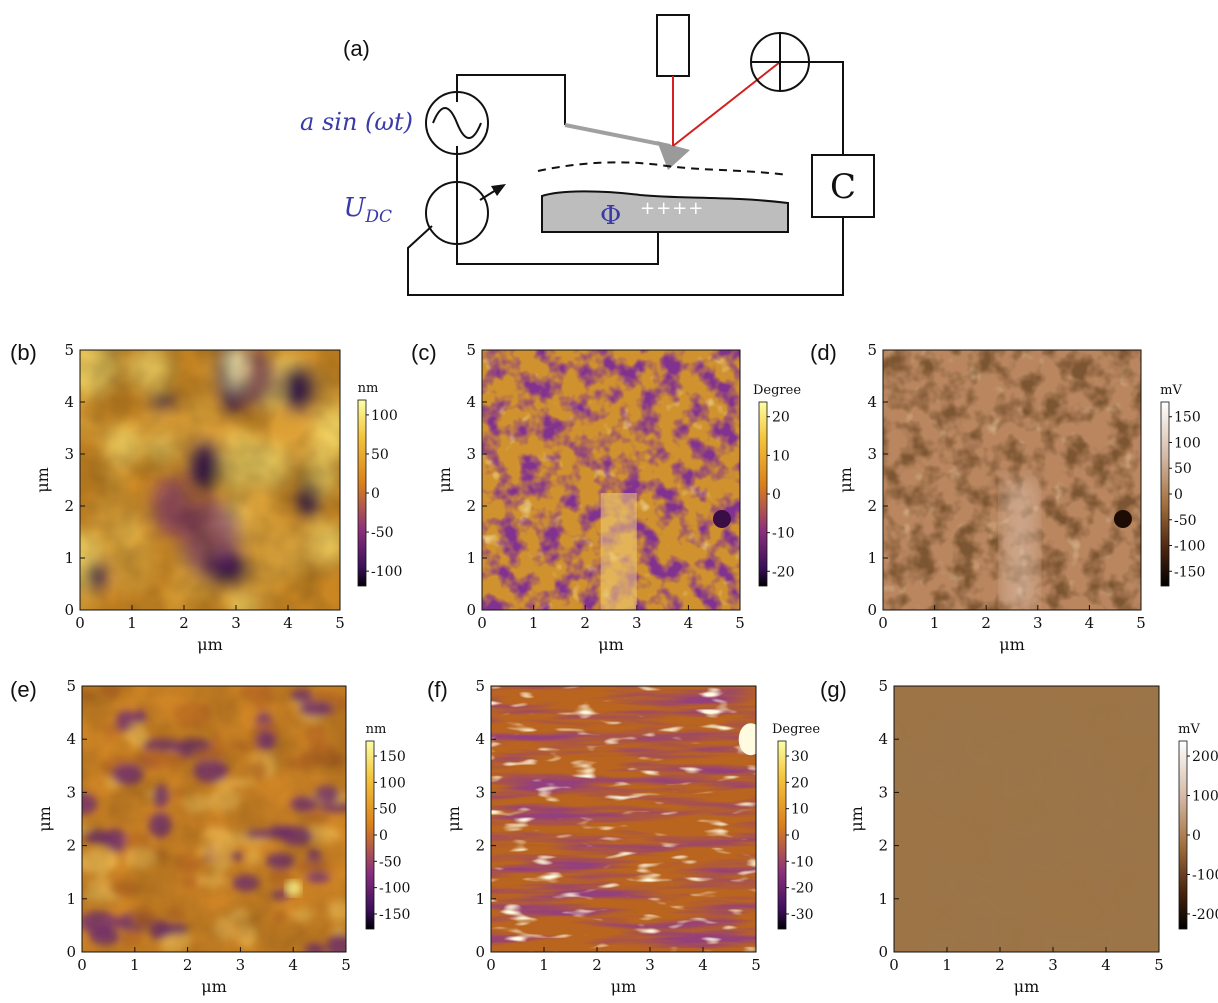 The image size is (1218, 1003). Describe the element at coordinates (557, 249) in the screenshot. I see `wire-dc-sample` at that location.